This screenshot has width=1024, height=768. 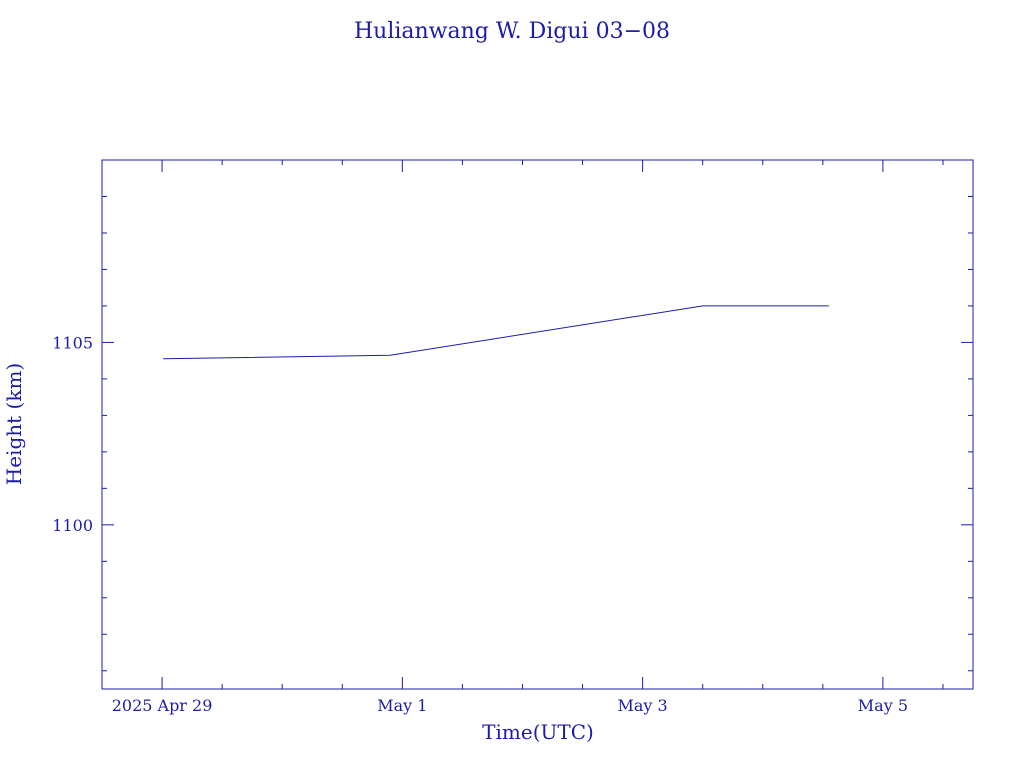 What do you see at coordinates (538, 732) in the screenshot?
I see `x-axis-label: Time(UTC)` at bounding box center [538, 732].